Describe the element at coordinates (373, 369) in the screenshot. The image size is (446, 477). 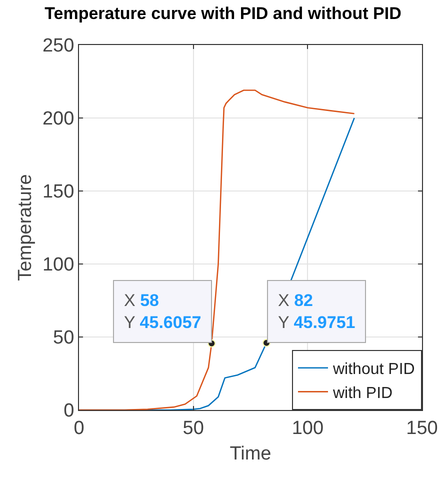
I see `legend-label: without PID` at that location.